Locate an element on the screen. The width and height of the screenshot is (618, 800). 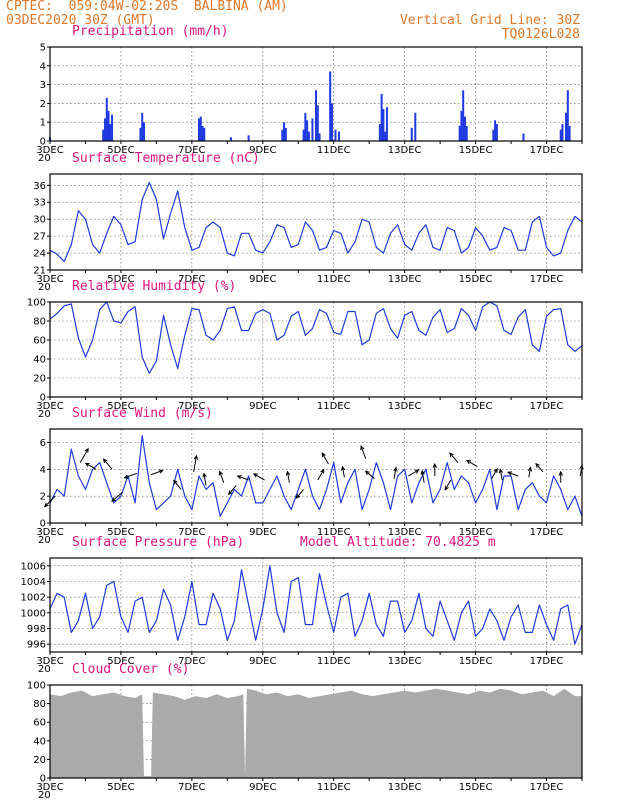
pressure-annotation: Model Altitude: 70.4825 m is located at coordinates (398, 542).